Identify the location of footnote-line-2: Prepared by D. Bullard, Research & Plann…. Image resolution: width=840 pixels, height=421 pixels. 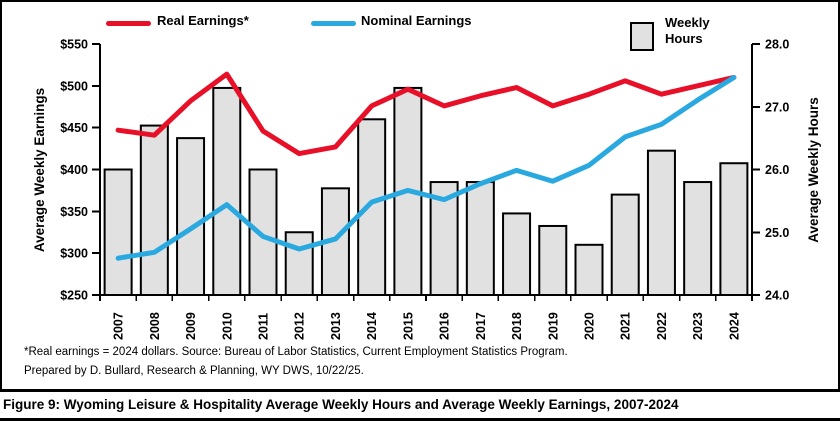
(194, 371).